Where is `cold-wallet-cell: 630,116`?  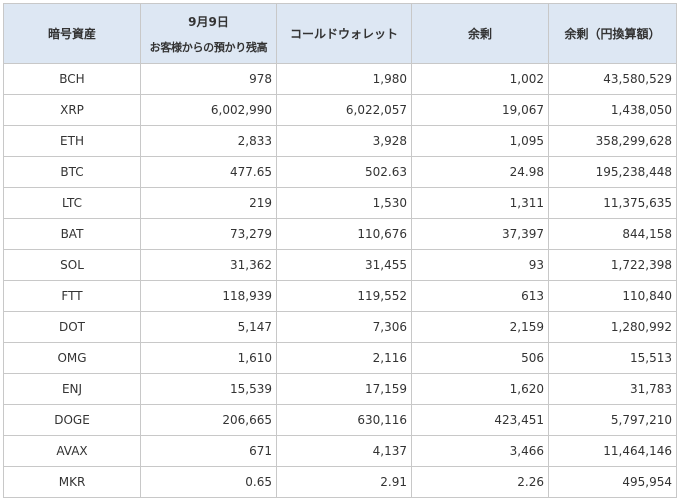 cold-wallet-cell: 630,116 is located at coordinates (344, 420).